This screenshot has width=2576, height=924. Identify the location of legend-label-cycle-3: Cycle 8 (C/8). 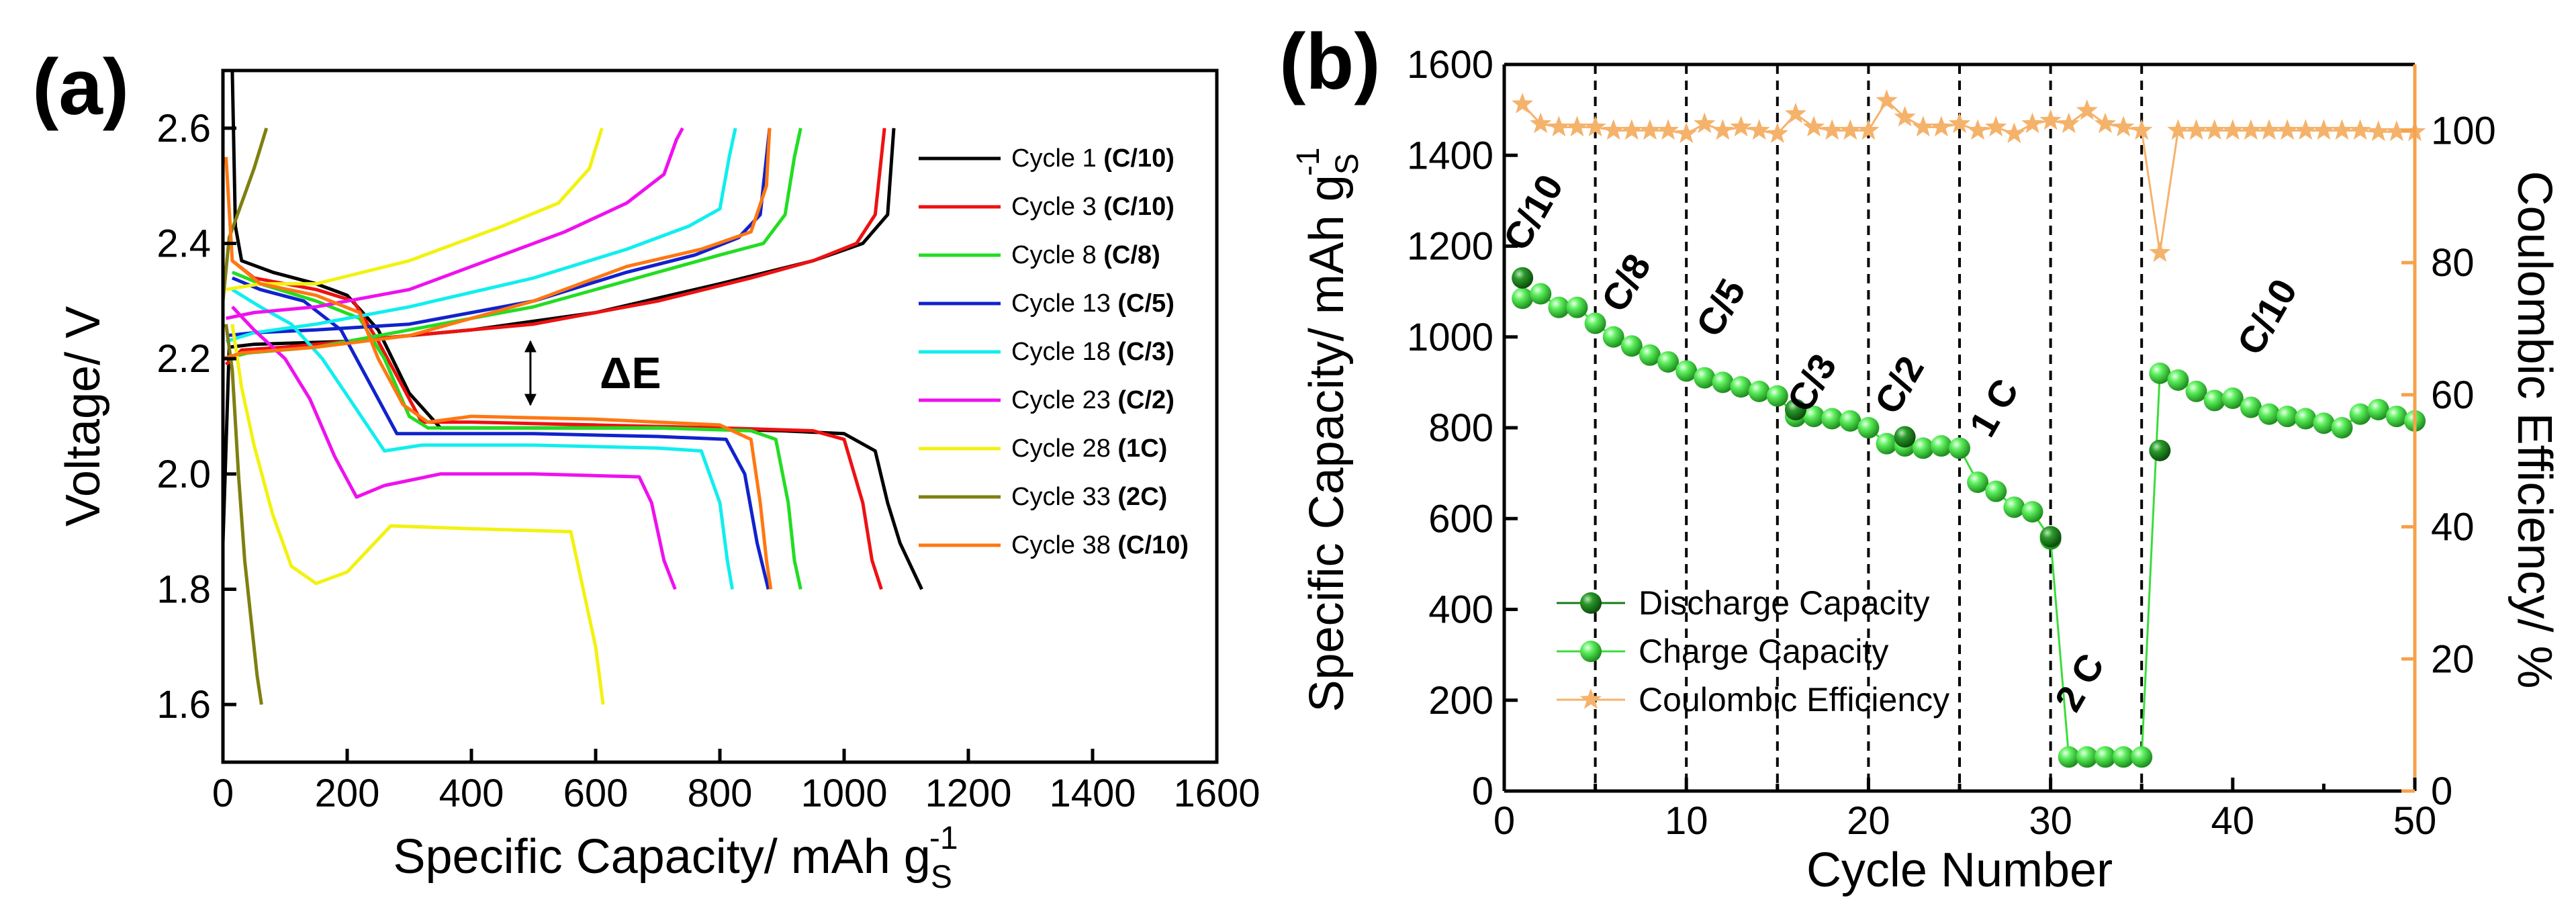
(1085, 255).